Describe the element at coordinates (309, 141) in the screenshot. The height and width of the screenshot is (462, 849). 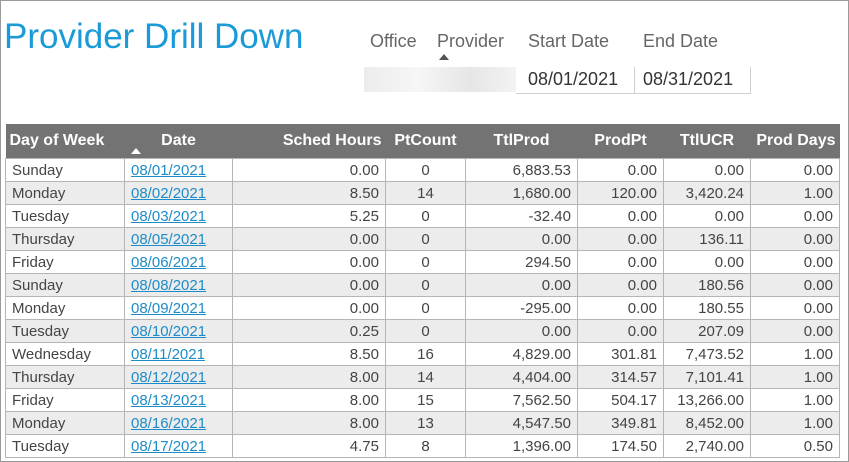
I see `col-header-sched-hours: Sched Hours` at that location.